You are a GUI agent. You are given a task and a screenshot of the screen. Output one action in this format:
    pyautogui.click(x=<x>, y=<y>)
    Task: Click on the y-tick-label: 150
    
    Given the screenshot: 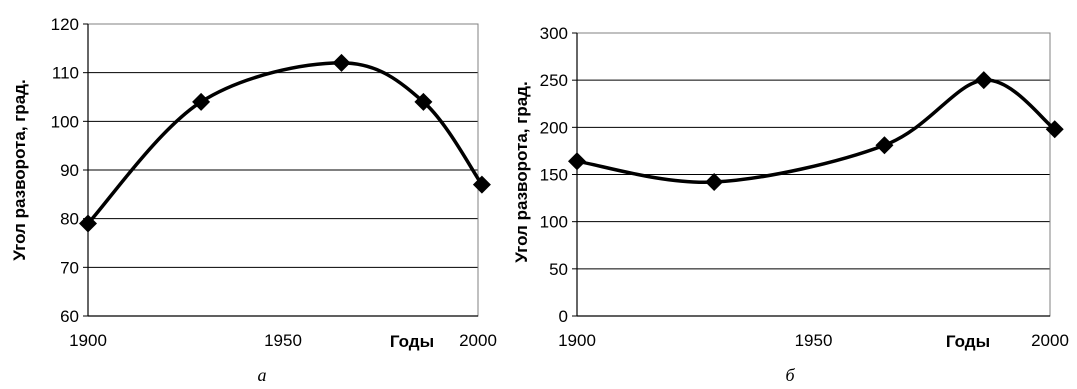 What is the action you would take?
    pyautogui.click(x=554, y=175)
    